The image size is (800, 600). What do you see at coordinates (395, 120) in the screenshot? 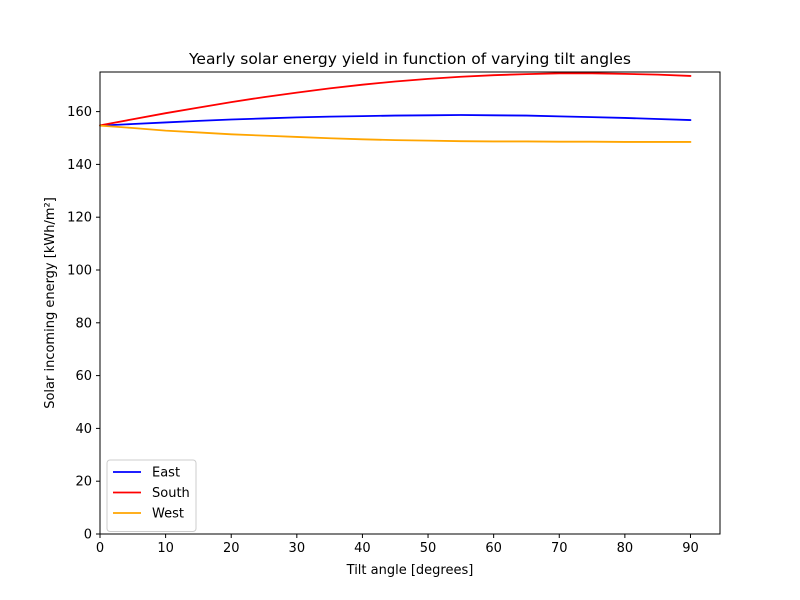
I see `series-line-east` at bounding box center [395, 120].